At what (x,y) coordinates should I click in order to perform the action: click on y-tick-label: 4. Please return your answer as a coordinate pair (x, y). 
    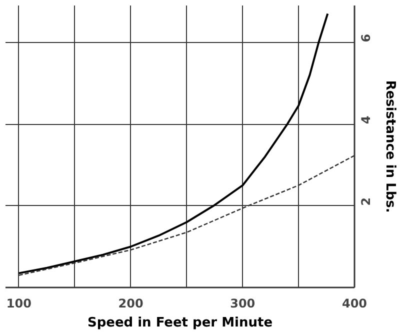
    Looking at the image, I should click on (366, 120).